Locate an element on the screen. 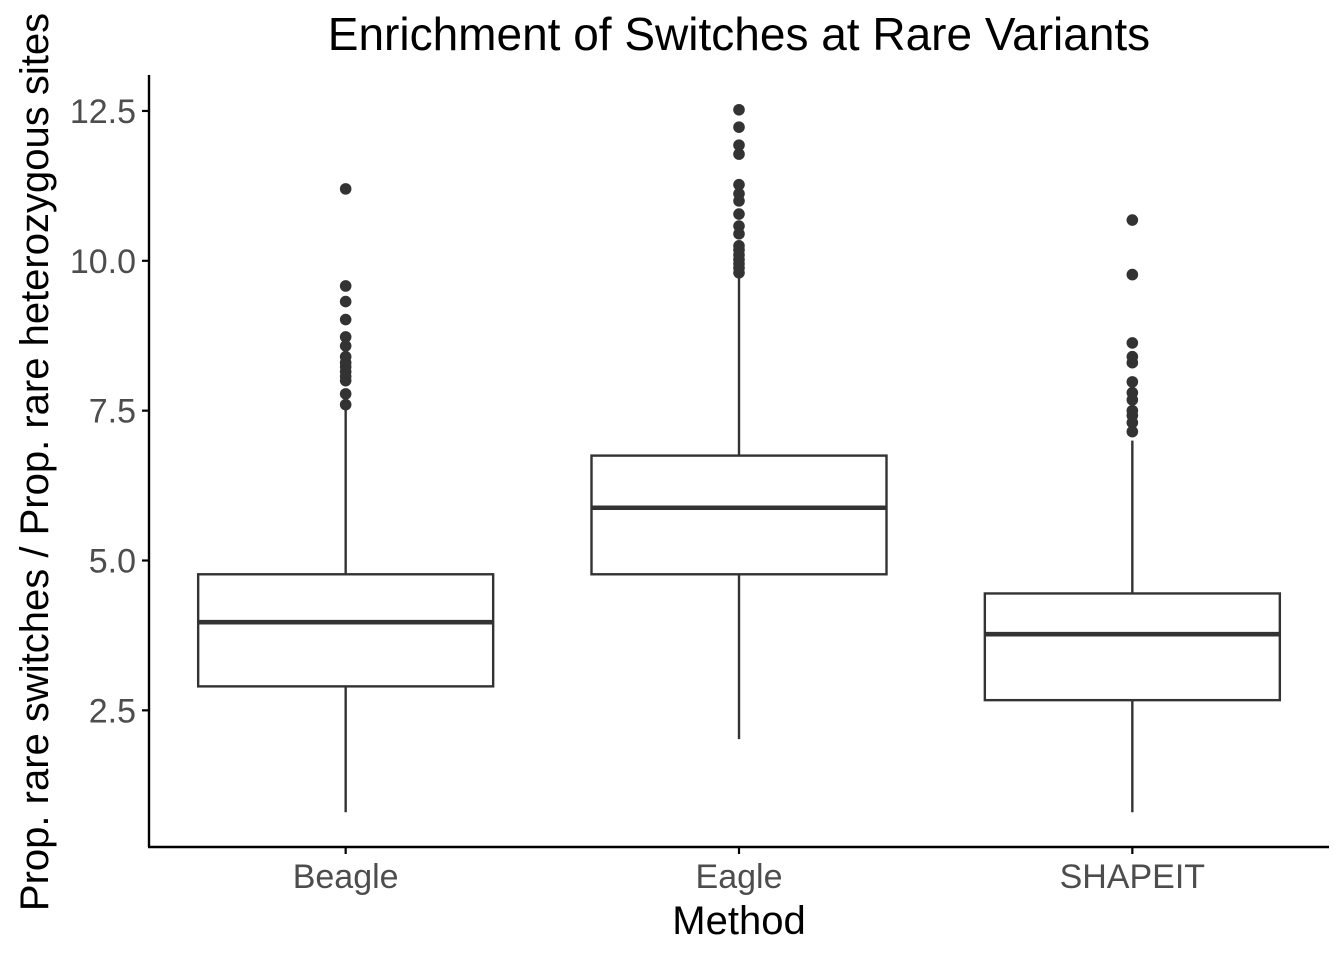 This screenshot has height=960, width=1344. y-ticks: 2.5 5.0 7.5 10.0 12.5 is located at coordinates (109, 411).